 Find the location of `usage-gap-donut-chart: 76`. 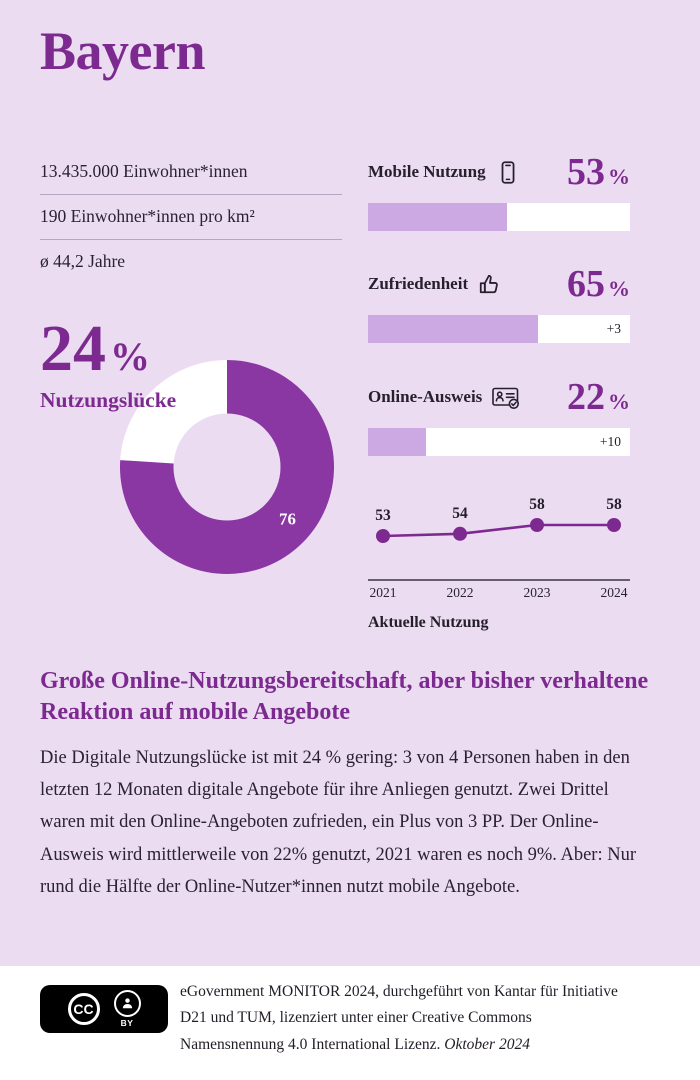

usage-gap-donut-chart: 76 is located at coordinates (227, 467).